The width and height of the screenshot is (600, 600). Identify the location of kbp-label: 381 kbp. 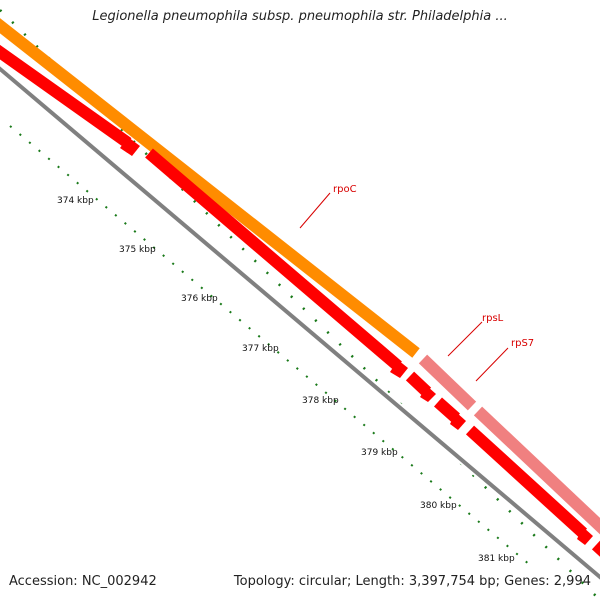
(496, 559).